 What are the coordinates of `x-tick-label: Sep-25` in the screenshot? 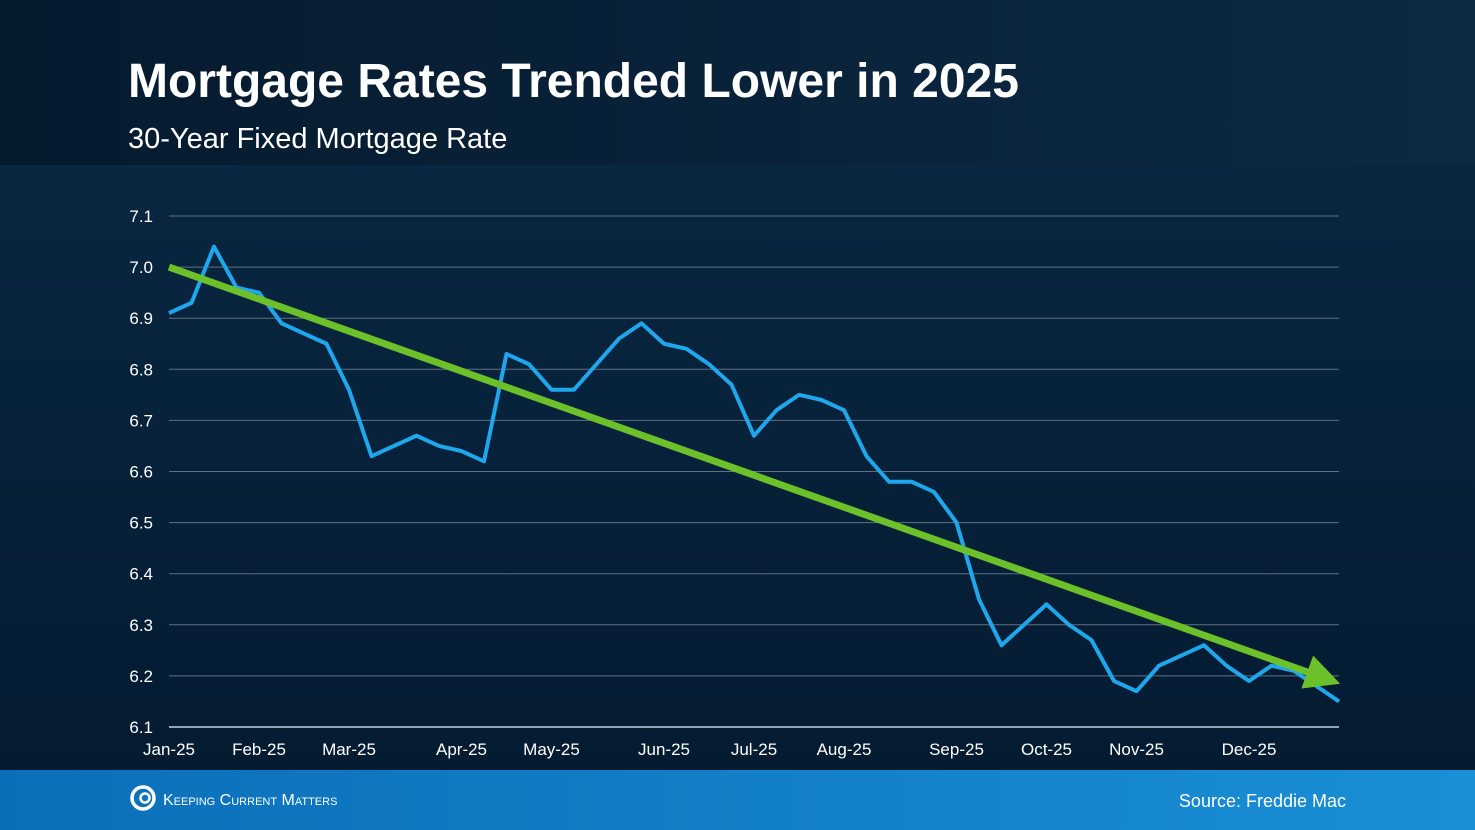 It's located at (956, 749).